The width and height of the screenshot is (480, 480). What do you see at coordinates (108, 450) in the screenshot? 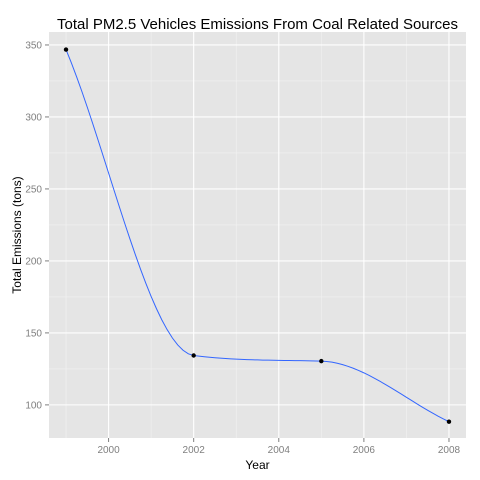
I see `x-tick-label: 2000` at bounding box center [108, 450].